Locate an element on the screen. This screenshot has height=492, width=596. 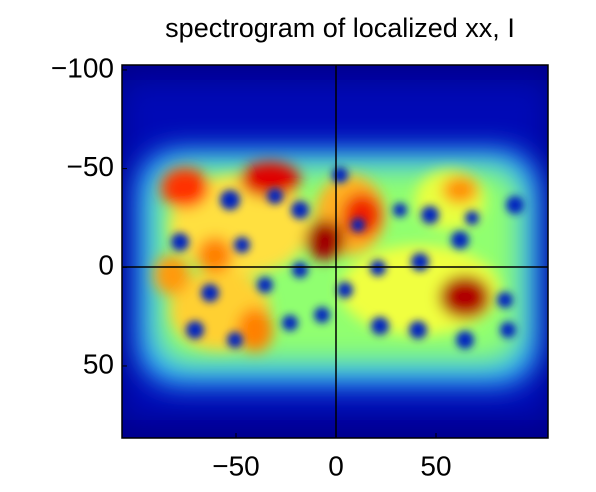
chart-title: spectrogram of localized xx, I is located at coordinates (340, 28).